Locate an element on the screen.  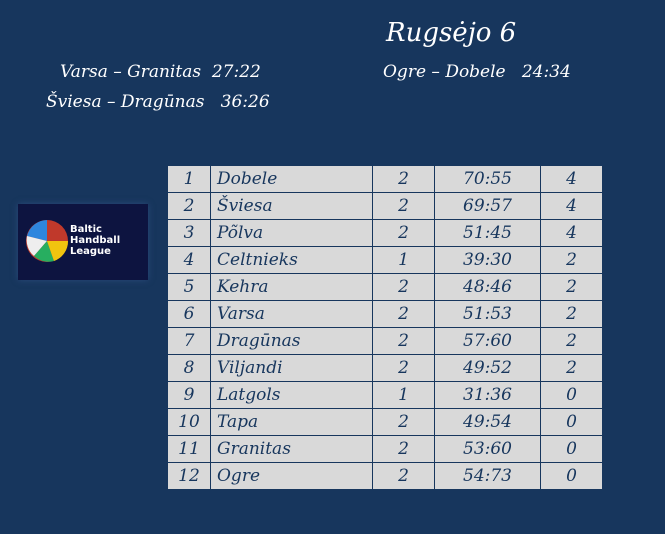
logo-text: Baltic Handball League is located at coordinates (95, 240).